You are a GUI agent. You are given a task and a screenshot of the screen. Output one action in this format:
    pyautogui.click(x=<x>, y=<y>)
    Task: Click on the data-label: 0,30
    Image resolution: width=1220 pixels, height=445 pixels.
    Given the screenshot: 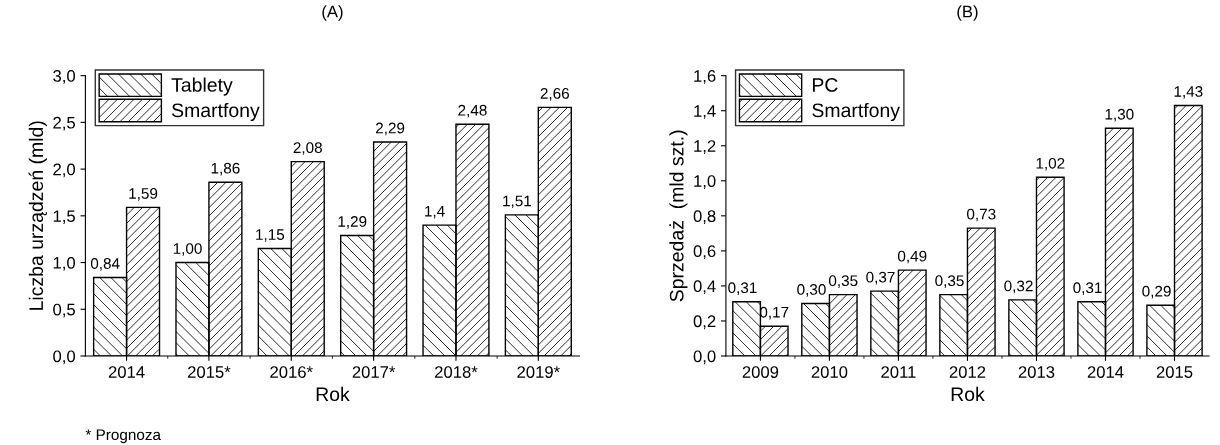 What is the action you would take?
    pyautogui.click(x=811, y=290)
    